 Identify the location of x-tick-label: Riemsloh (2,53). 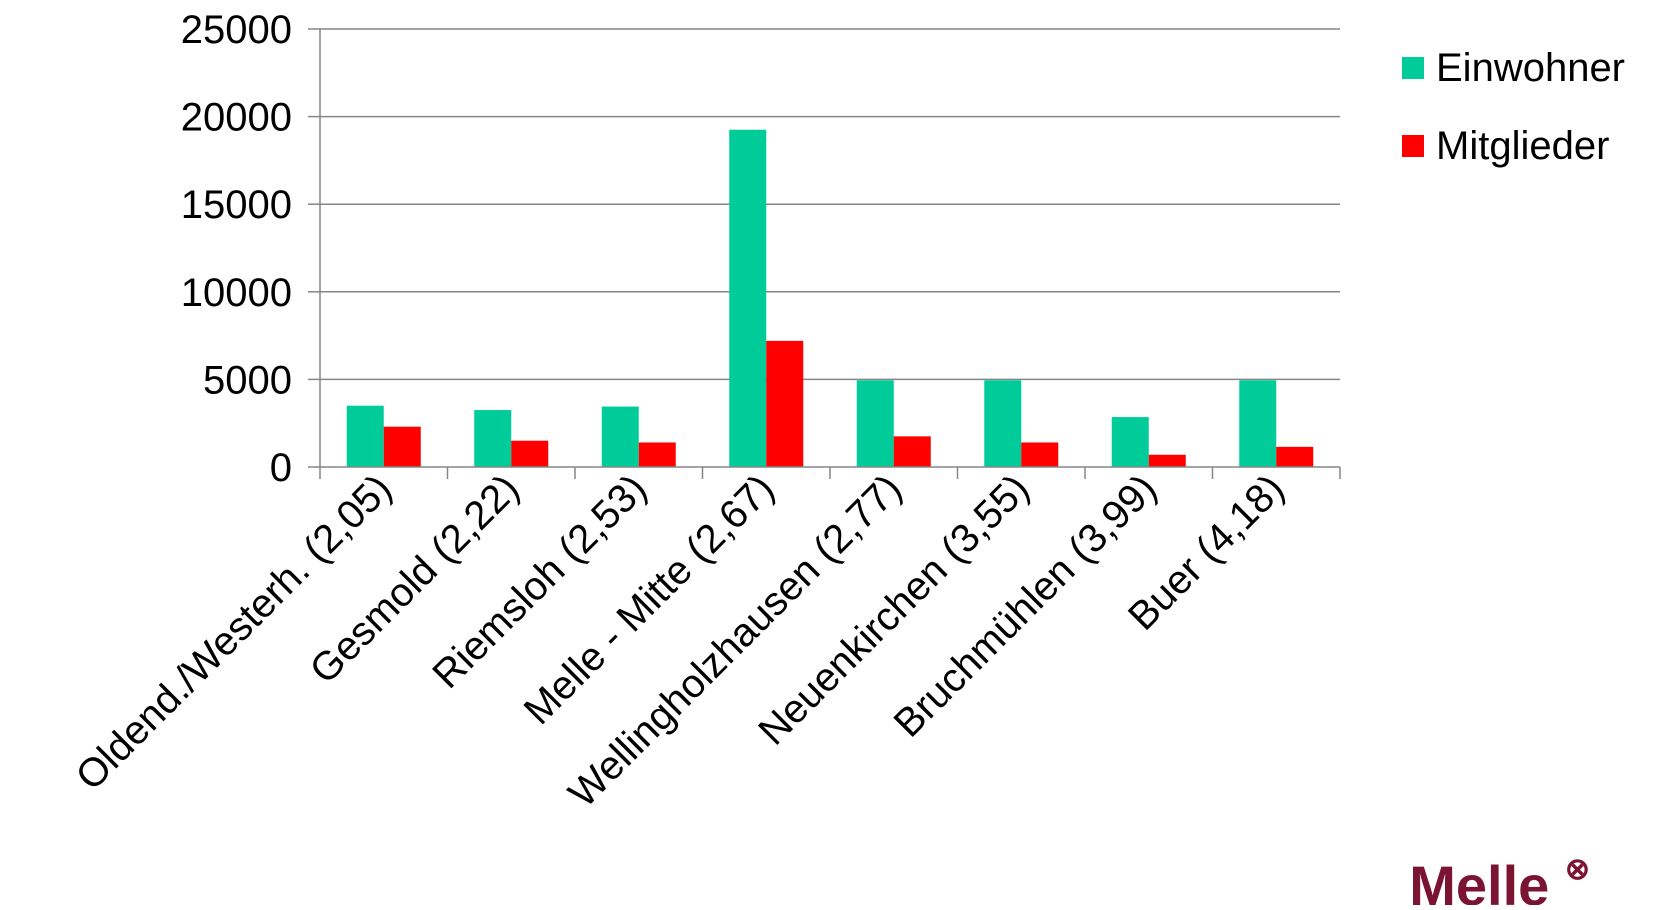
(539, 581).